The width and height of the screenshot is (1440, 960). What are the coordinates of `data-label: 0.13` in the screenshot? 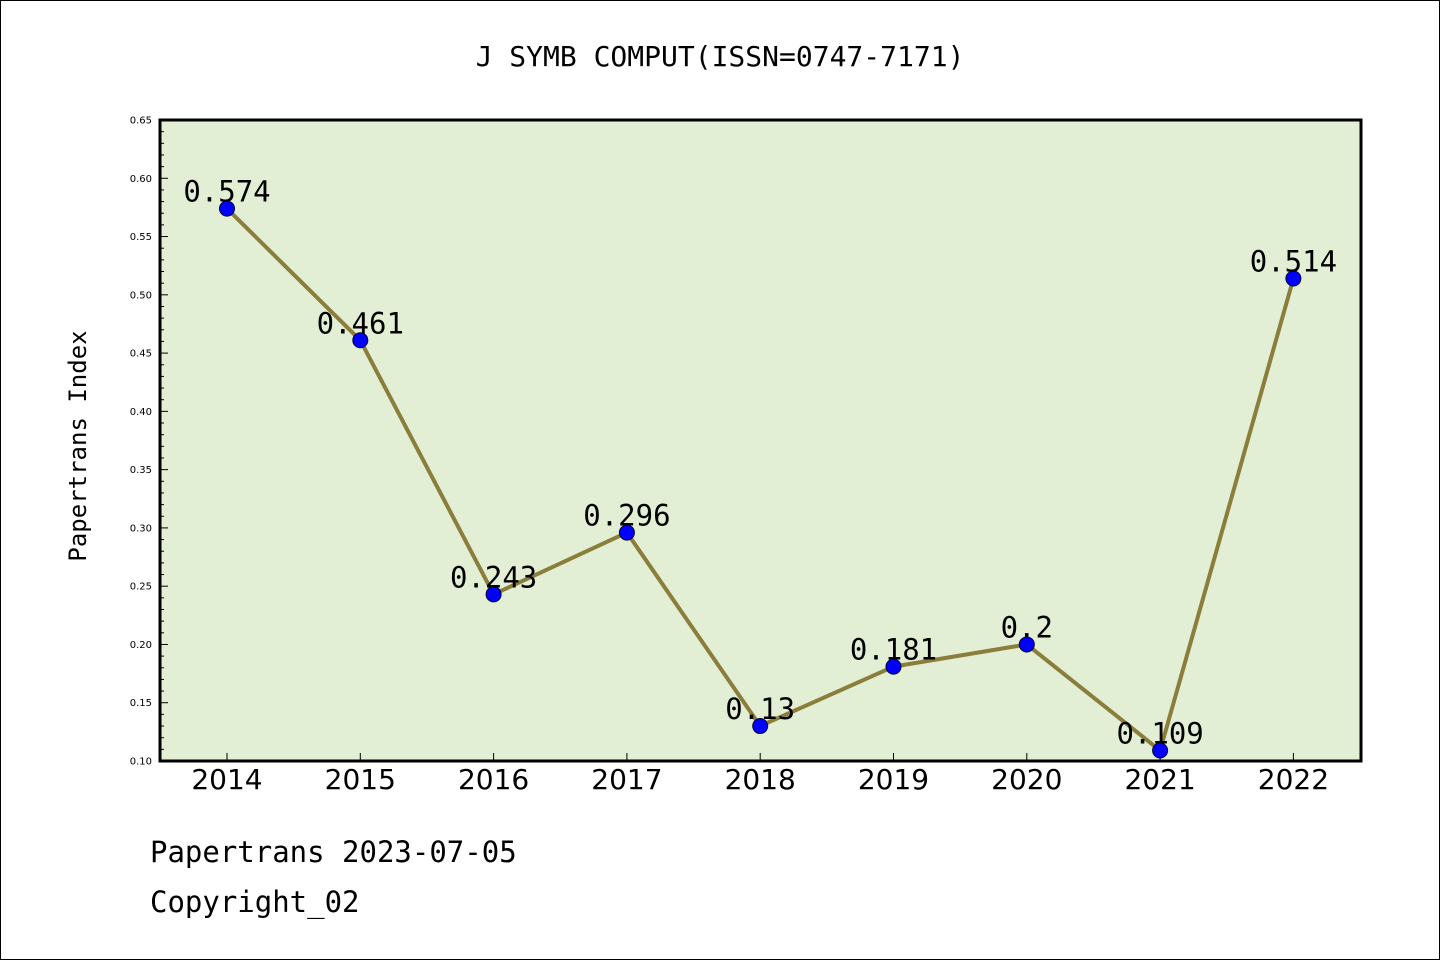 It's located at (760, 709).